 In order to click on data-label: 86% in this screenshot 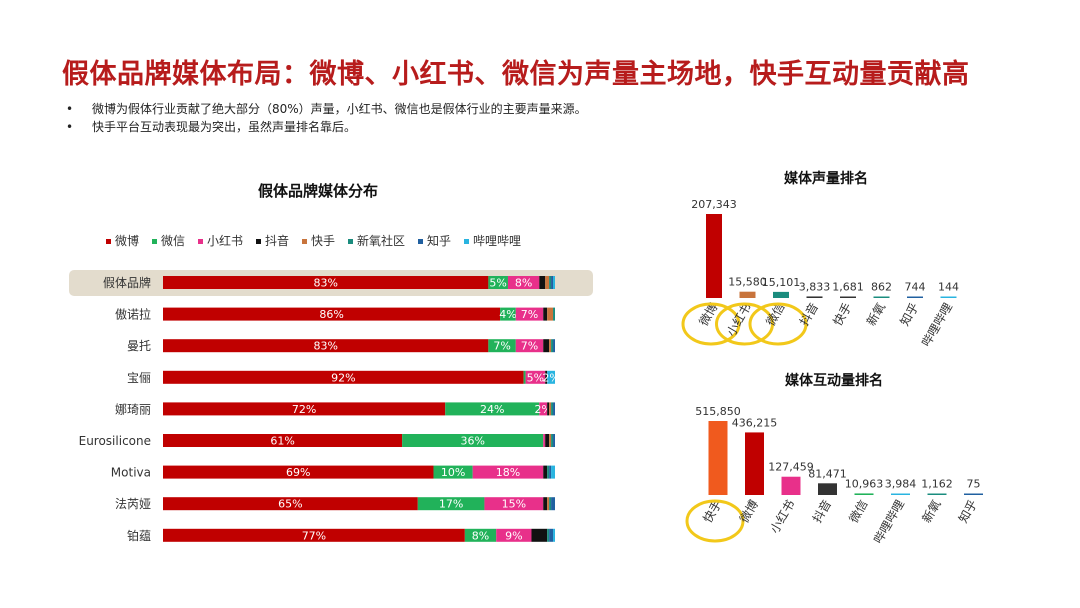, I will do `click(331, 314)`.